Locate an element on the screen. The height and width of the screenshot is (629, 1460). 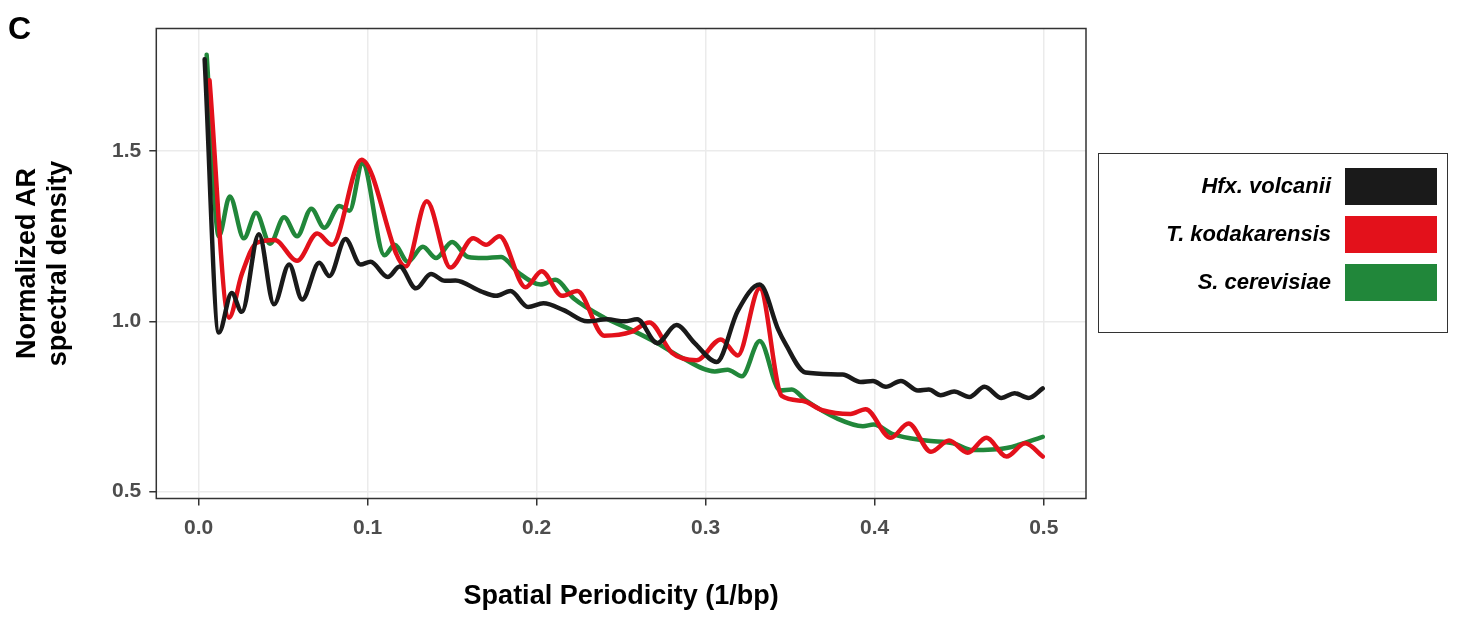
x-axis-title: Spatial Periodicity (1/bp) is located at coordinates (621, 595).